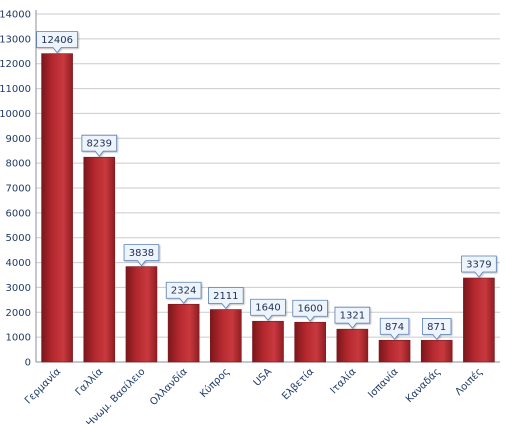 The height and width of the screenshot is (424, 506). I want to click on x-category-label: Κύπρος, so click(215, 383).